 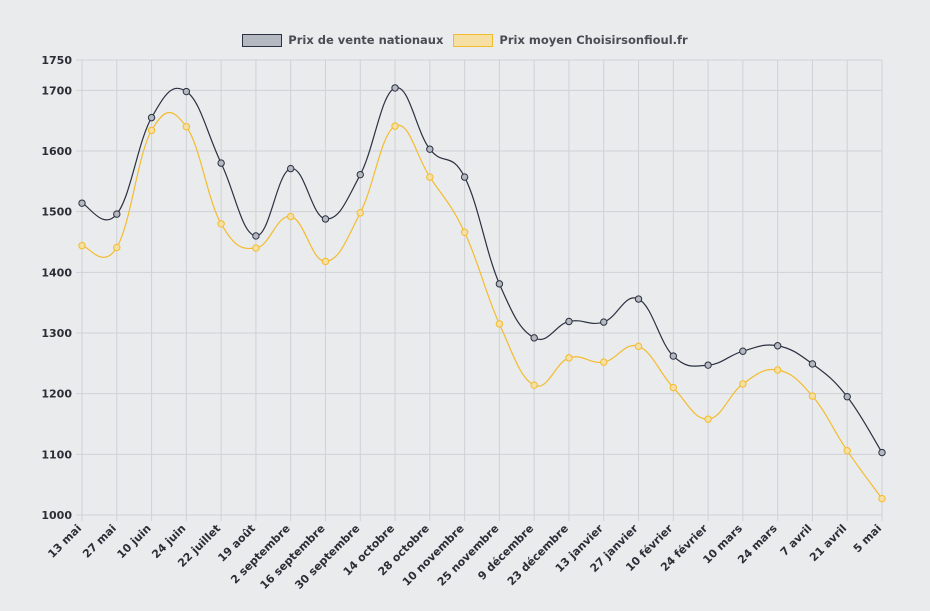 I want to click on y-tick-label: 1750, so click(x=56, y=60).